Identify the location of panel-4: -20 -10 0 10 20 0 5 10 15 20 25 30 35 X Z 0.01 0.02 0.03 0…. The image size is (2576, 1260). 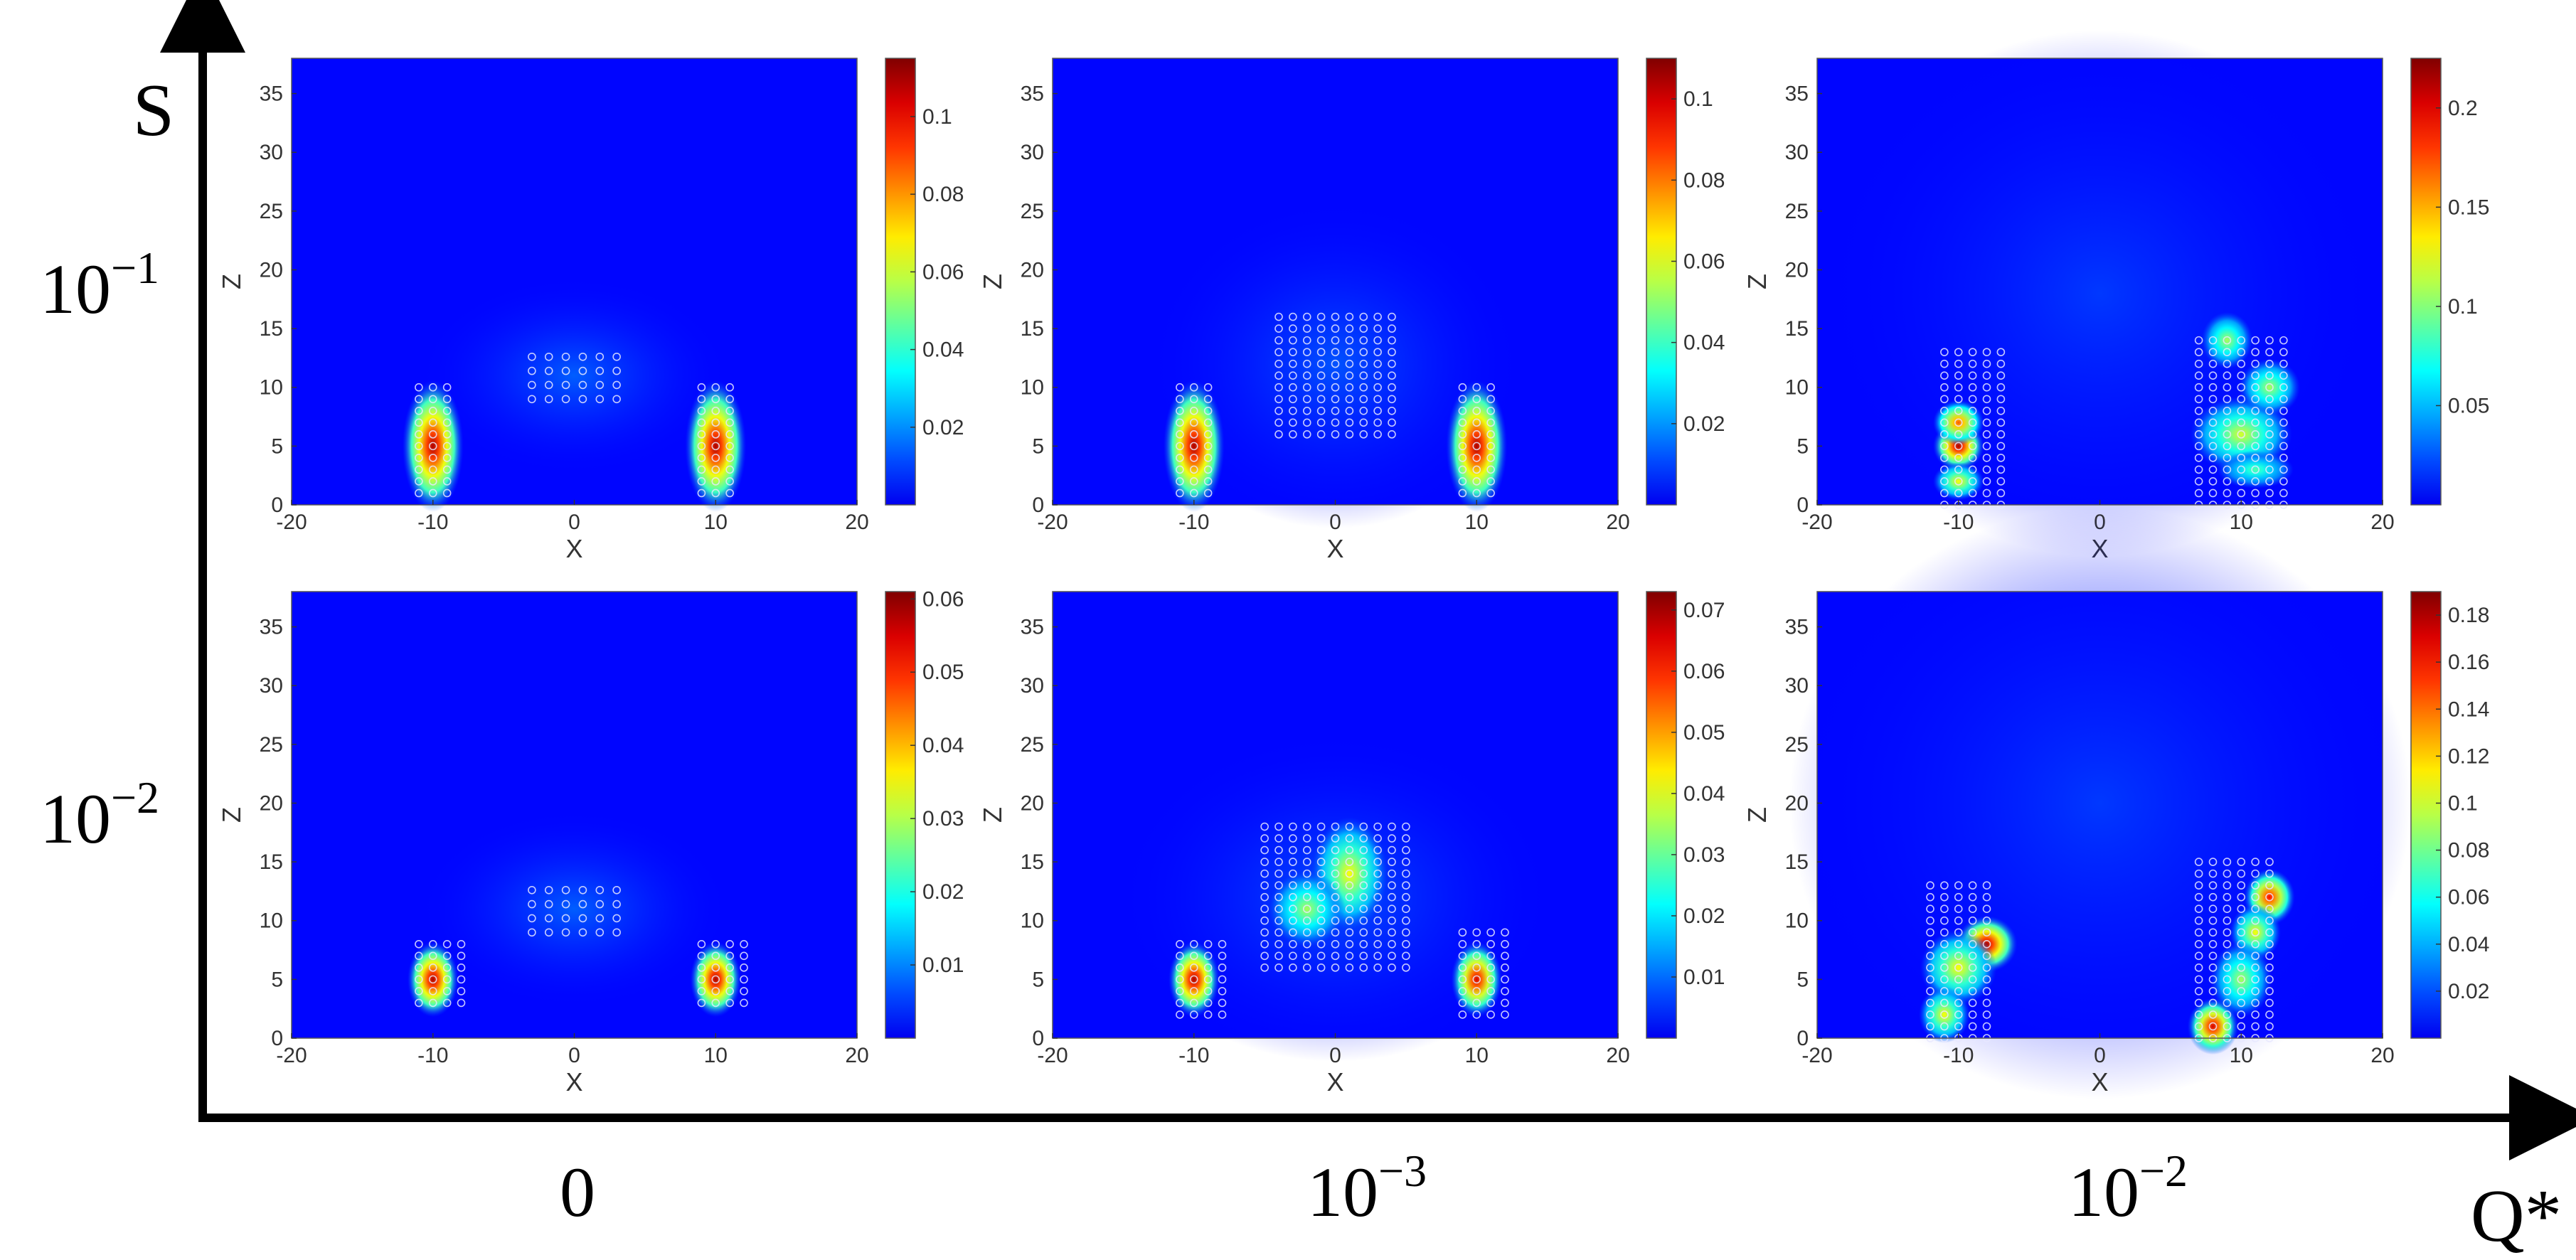
(590, 842).